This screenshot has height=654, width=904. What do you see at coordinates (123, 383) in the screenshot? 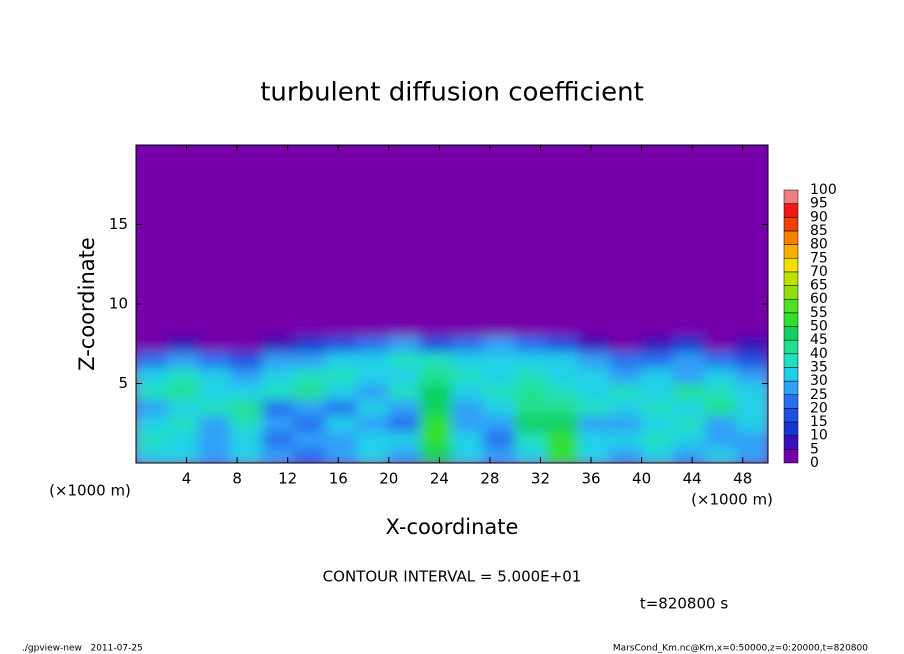
I see `y-tick-label: 5` at bounding box center [123, 383].